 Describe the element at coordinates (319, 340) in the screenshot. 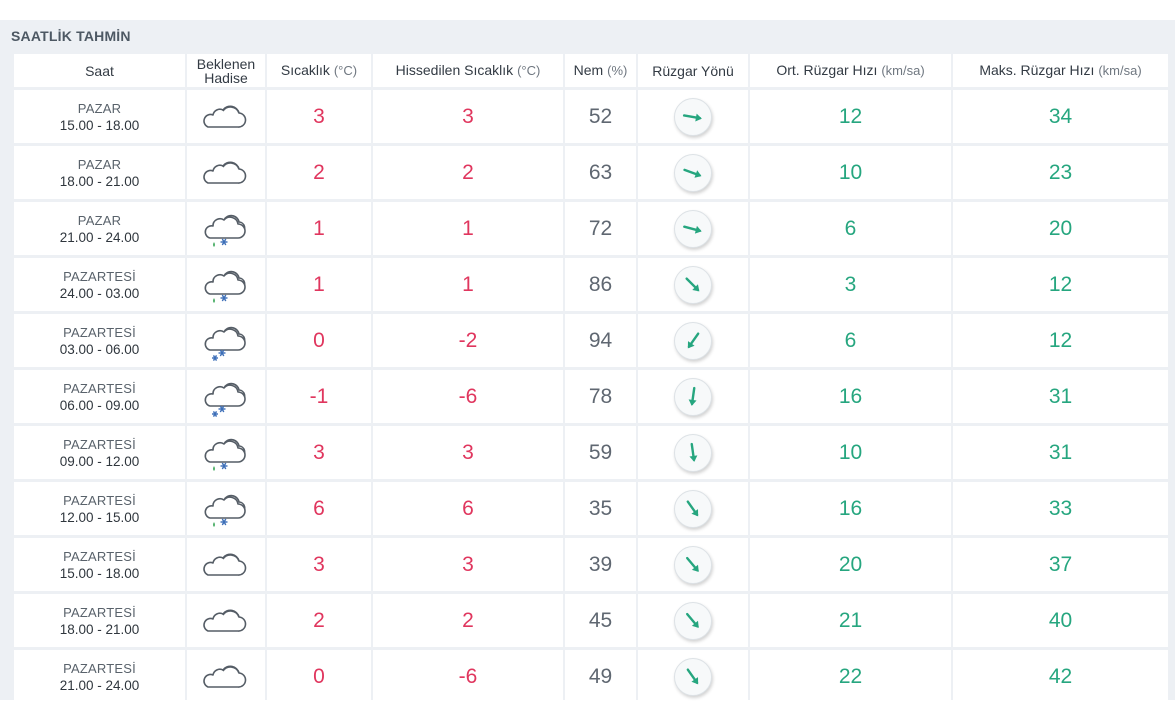

I see `temperature-cell: 0` at that location.